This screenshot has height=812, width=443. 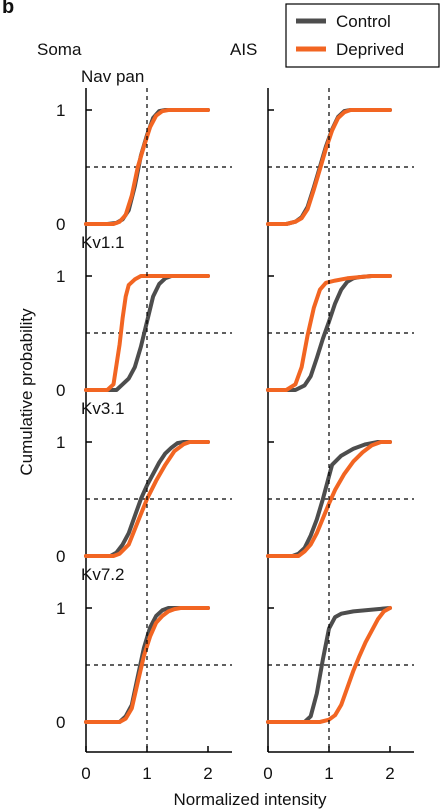 I want to click on legend-label-deprived: Deprived, so click(x=370, y=49).